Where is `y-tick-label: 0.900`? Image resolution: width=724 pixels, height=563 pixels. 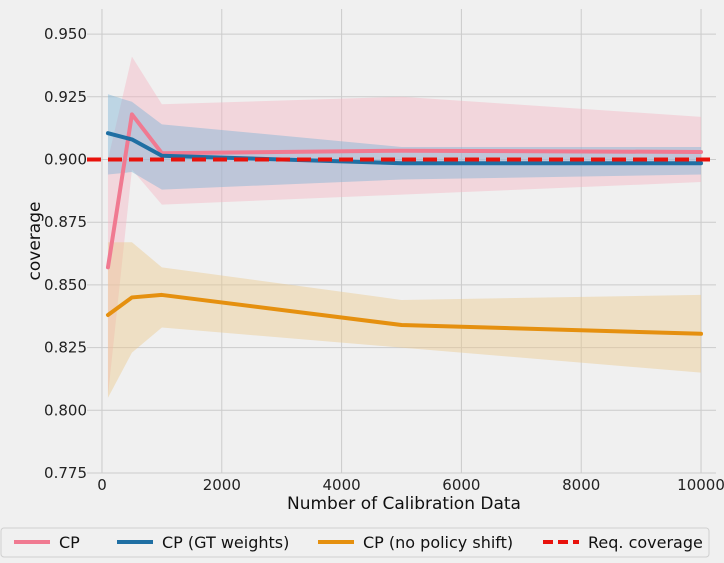 y-tick-label: 0.900 is located at coordinates (65, 159).